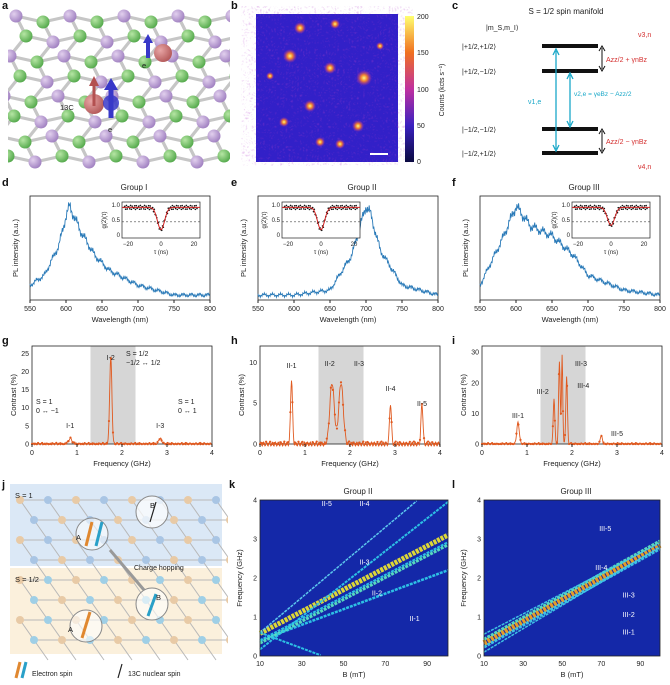 The image size is (670, 685). What do you see at coordinates (321, 253) in the screenshot?
I see `inset-x-label: τ (ns)` at bounding box center [321, 253].